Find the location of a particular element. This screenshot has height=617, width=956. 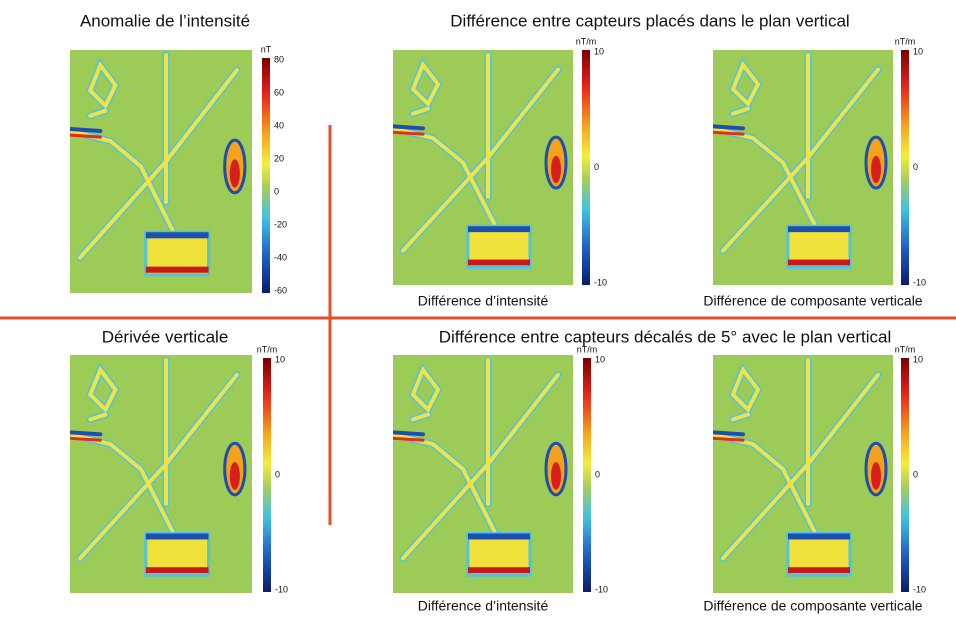

colorbar-tick: 40 is located at coordinates (279, 125).